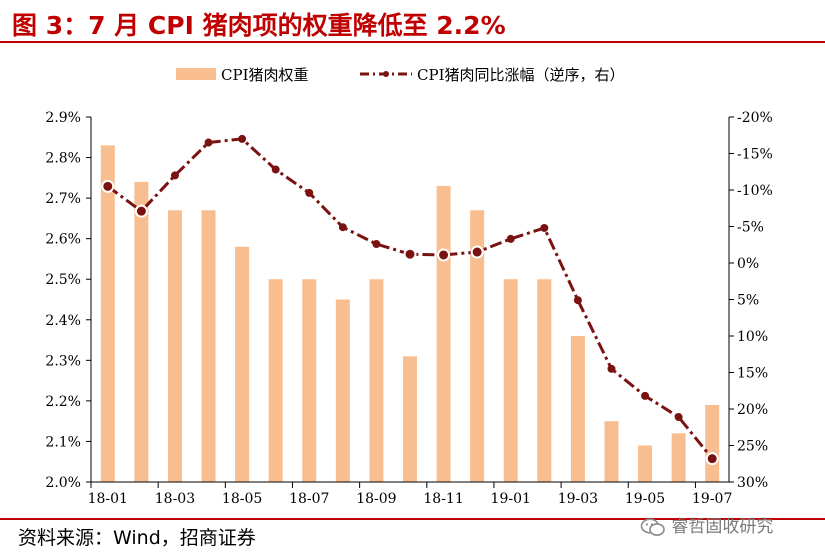 The image size is (825, 559). Describe the element at coordinates (63, 240) in the screenshot. I see `y-left-tick-label: 2.6%` at that location.